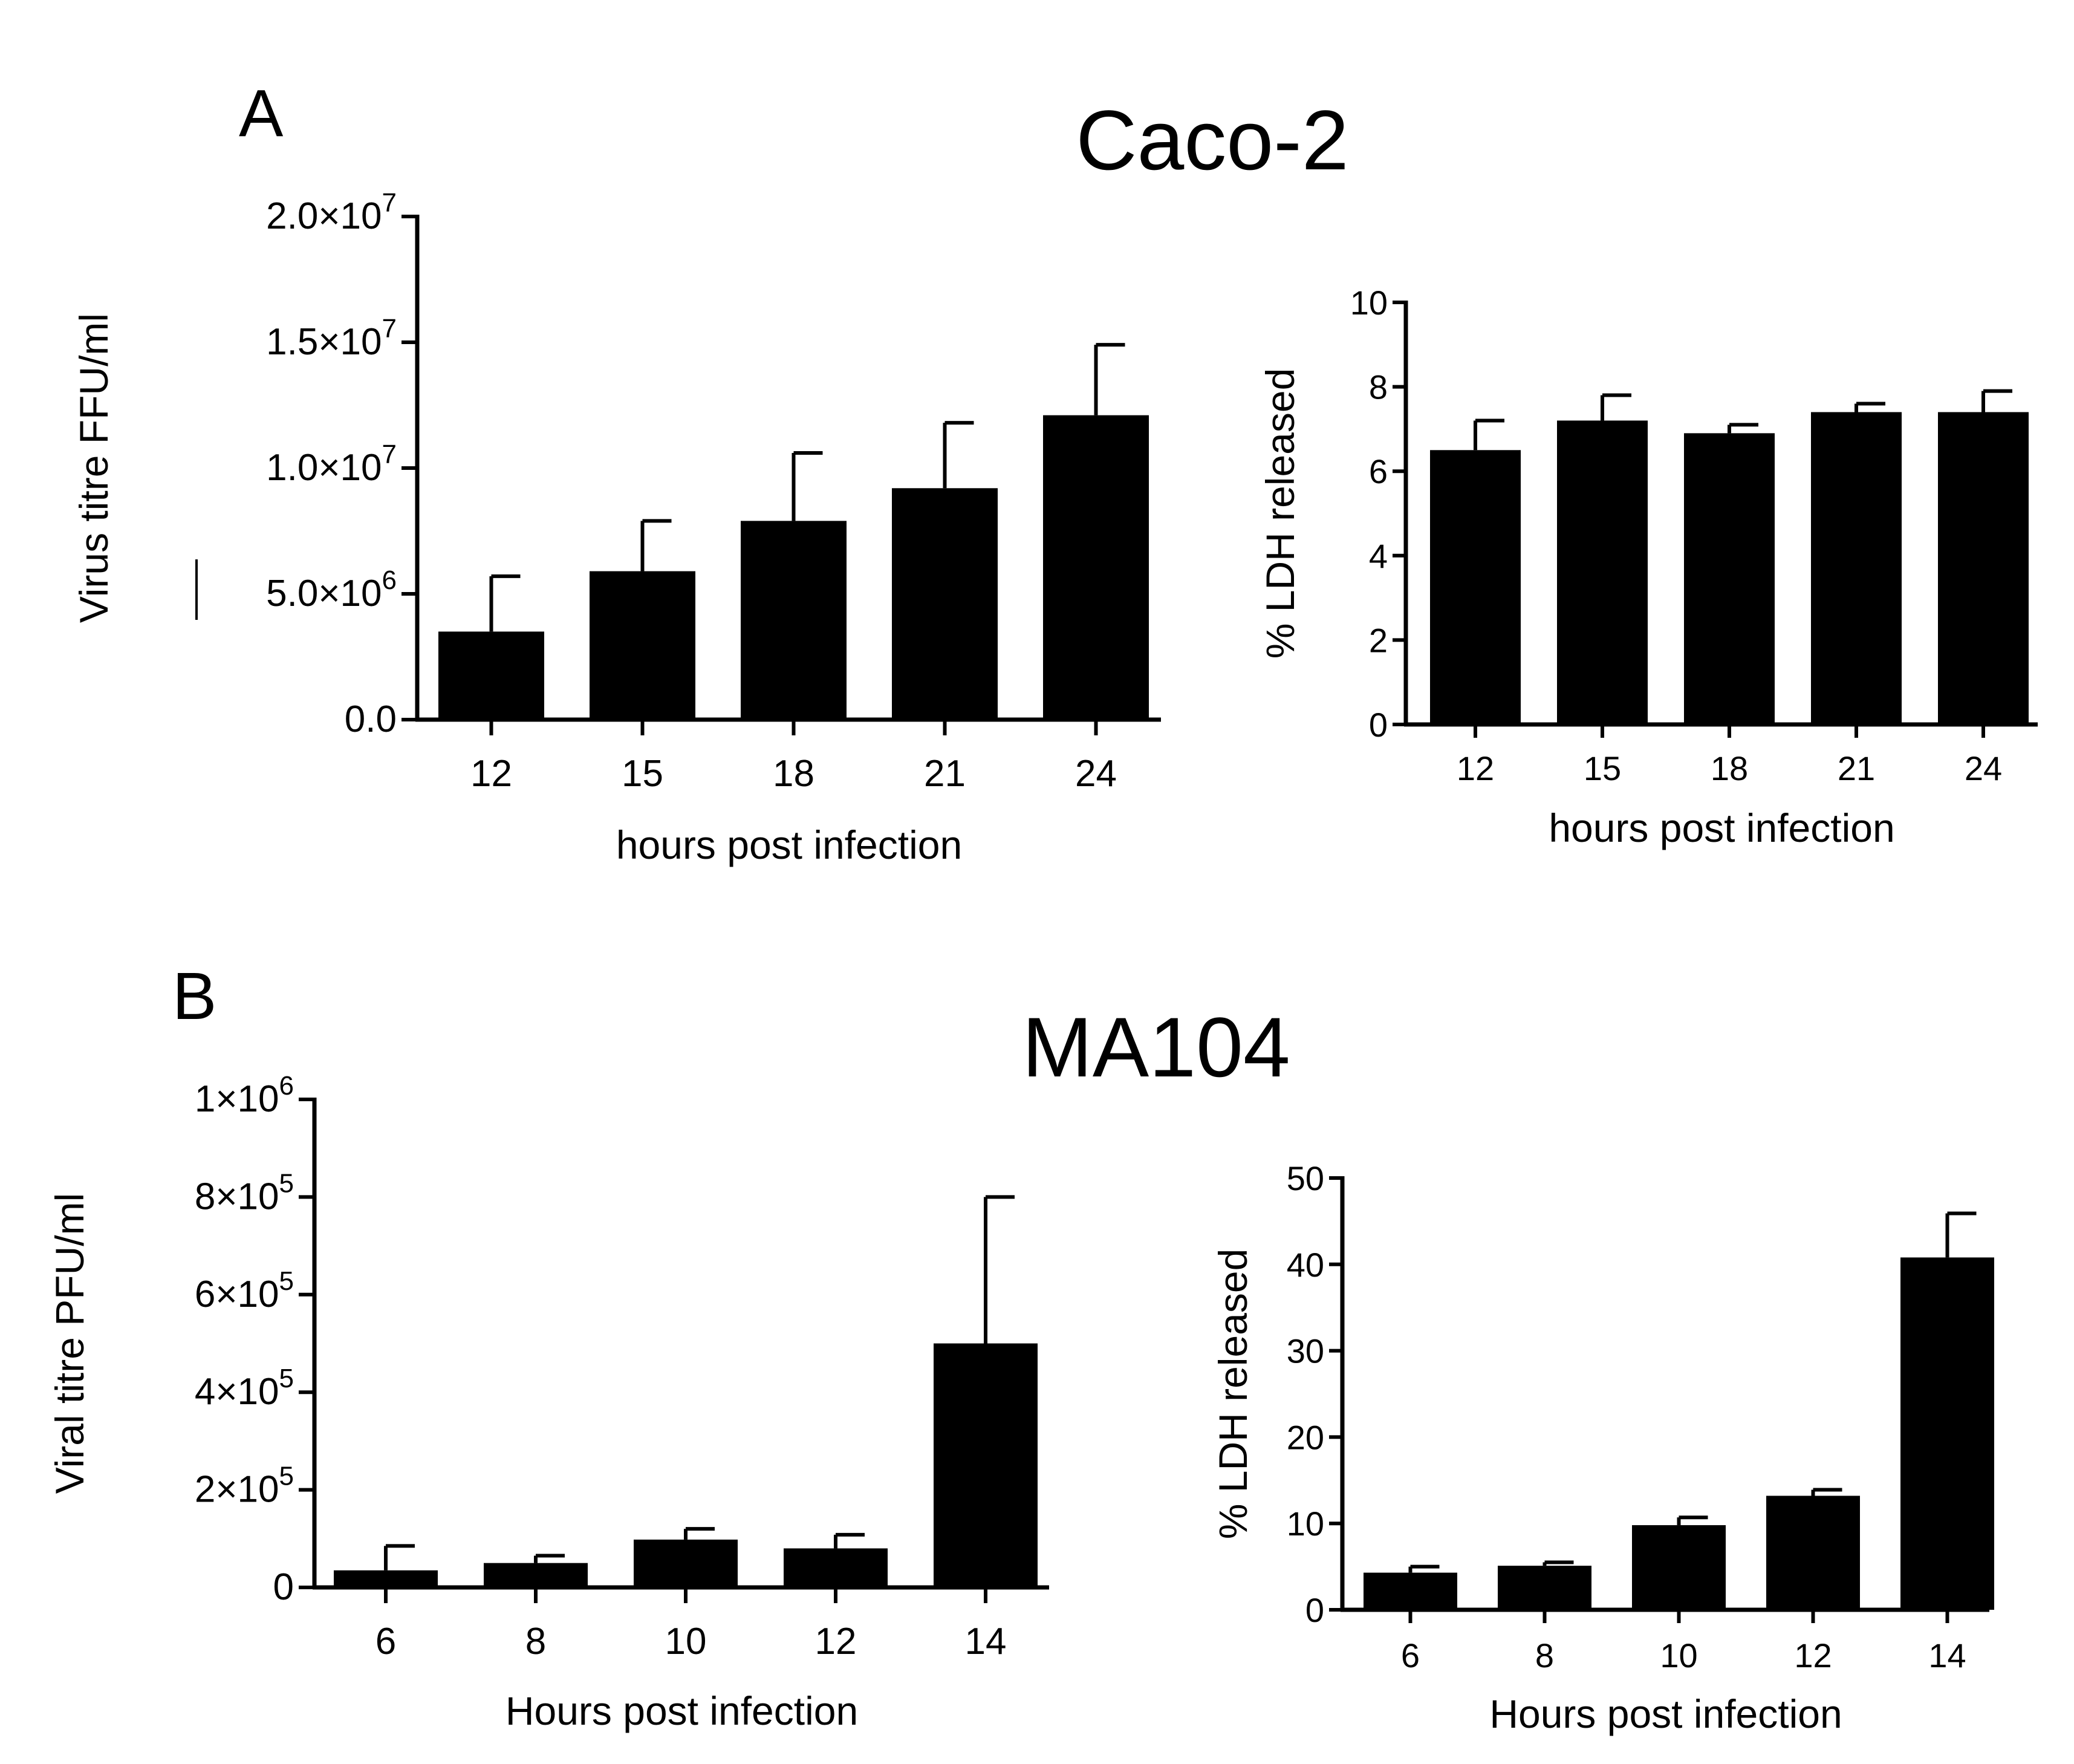 This screenshot has height=1764, width=2074. What do you see at coordinates (244, 1486) in the screenshot?
I see `y-tick-label: 2×10⁵` at bounding box center [244, 1486].